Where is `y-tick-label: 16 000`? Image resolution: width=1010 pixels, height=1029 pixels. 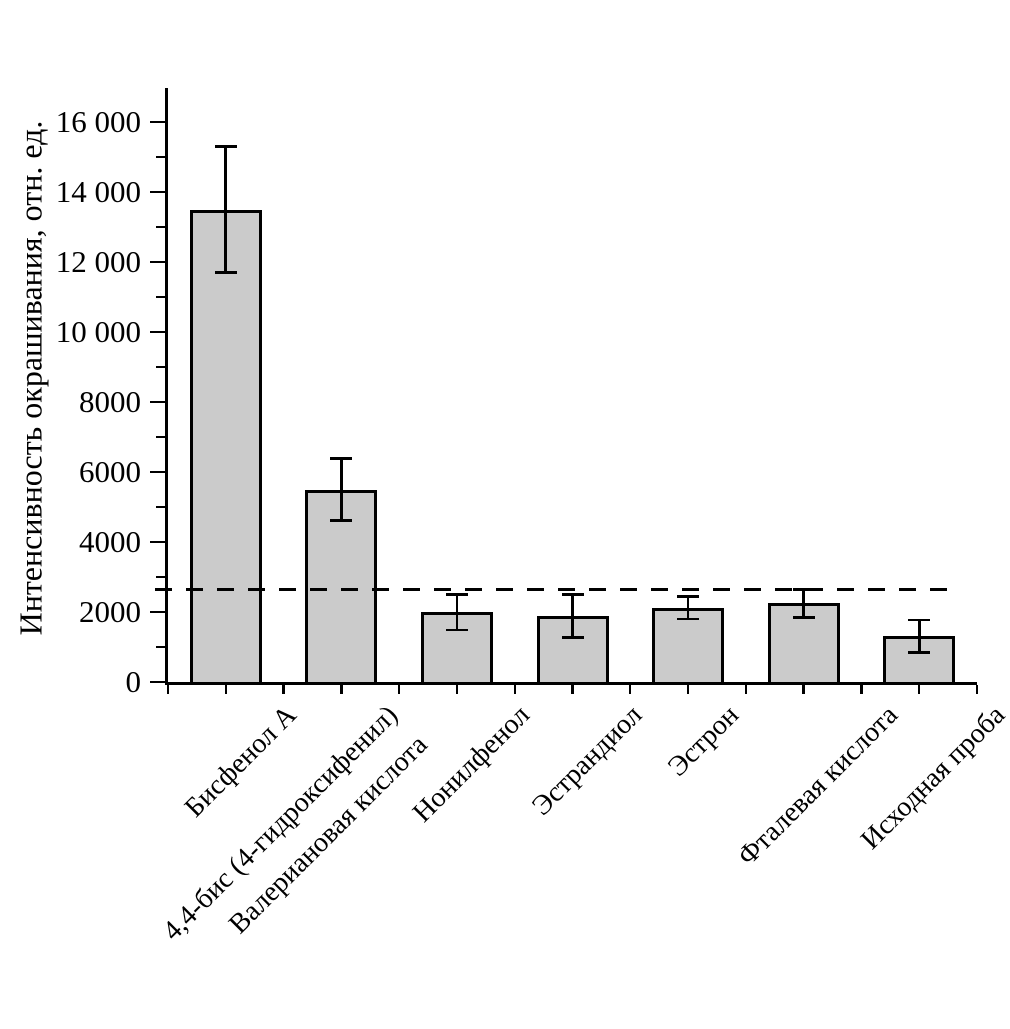 y-tick-label: 16 000 is located at coordinates (98, 121).